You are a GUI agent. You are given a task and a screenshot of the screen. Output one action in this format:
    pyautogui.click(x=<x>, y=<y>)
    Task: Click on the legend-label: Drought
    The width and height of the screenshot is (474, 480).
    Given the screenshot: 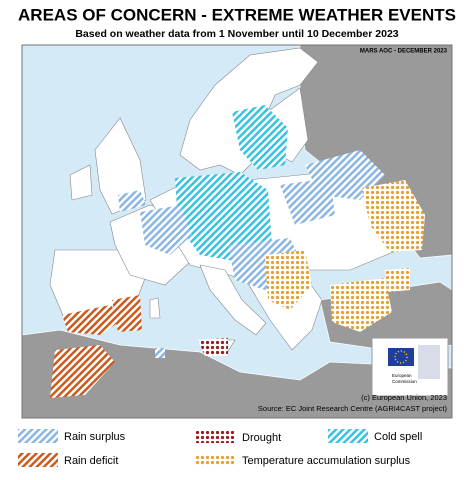 What is the action you would take?
    pyautogui.click(x=261, y=438)
    